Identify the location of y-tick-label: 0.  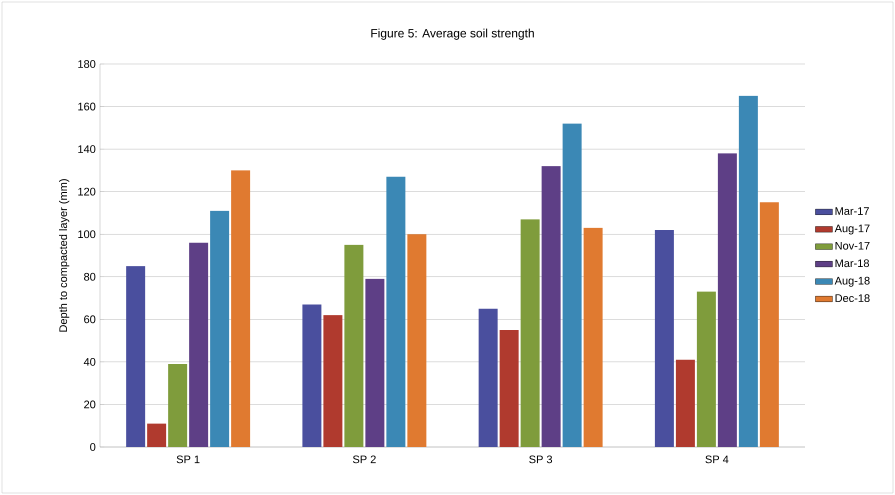
(93, 447).